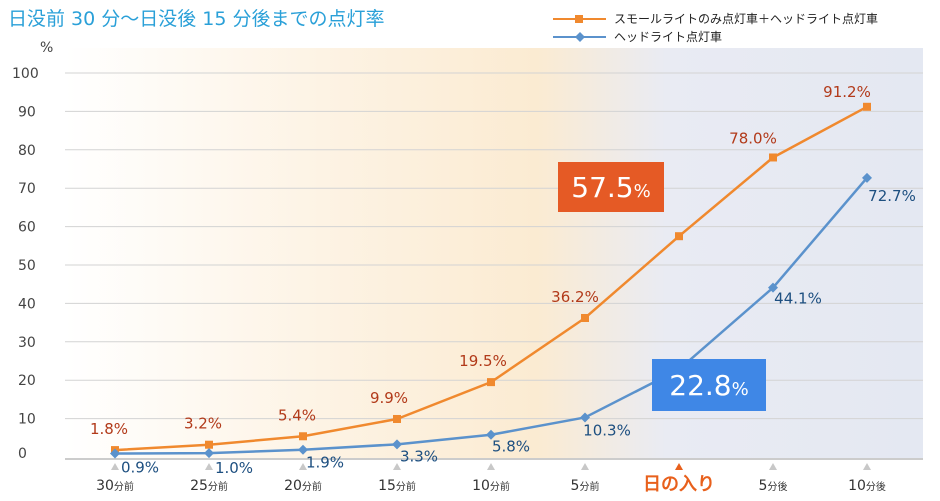 The image size is (940, 501). I want to click on data-label-series-1: 19.5%, so click(483, 361).